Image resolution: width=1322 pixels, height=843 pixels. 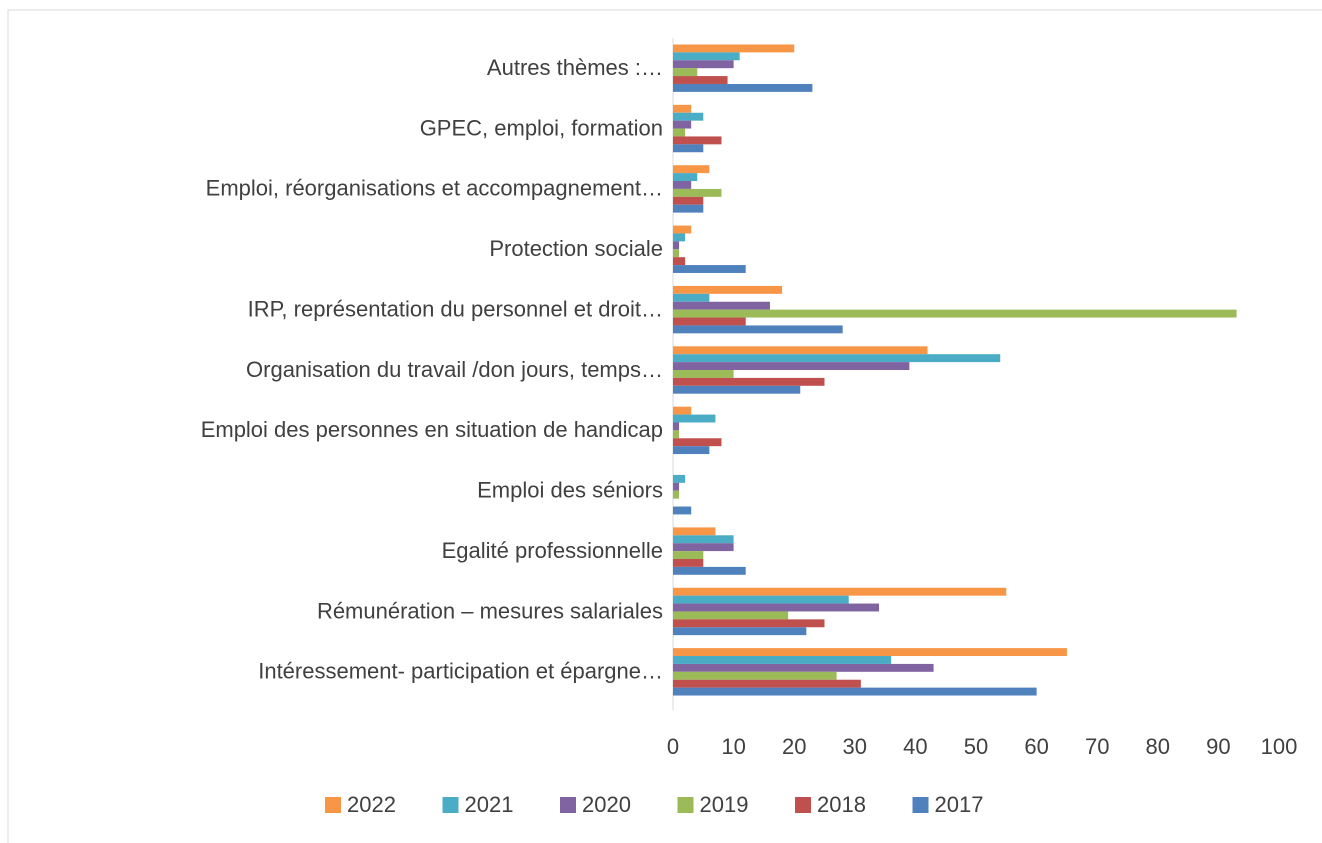 I want to click on y-tick-label: Protection sociale, so click(x=576, y=248).